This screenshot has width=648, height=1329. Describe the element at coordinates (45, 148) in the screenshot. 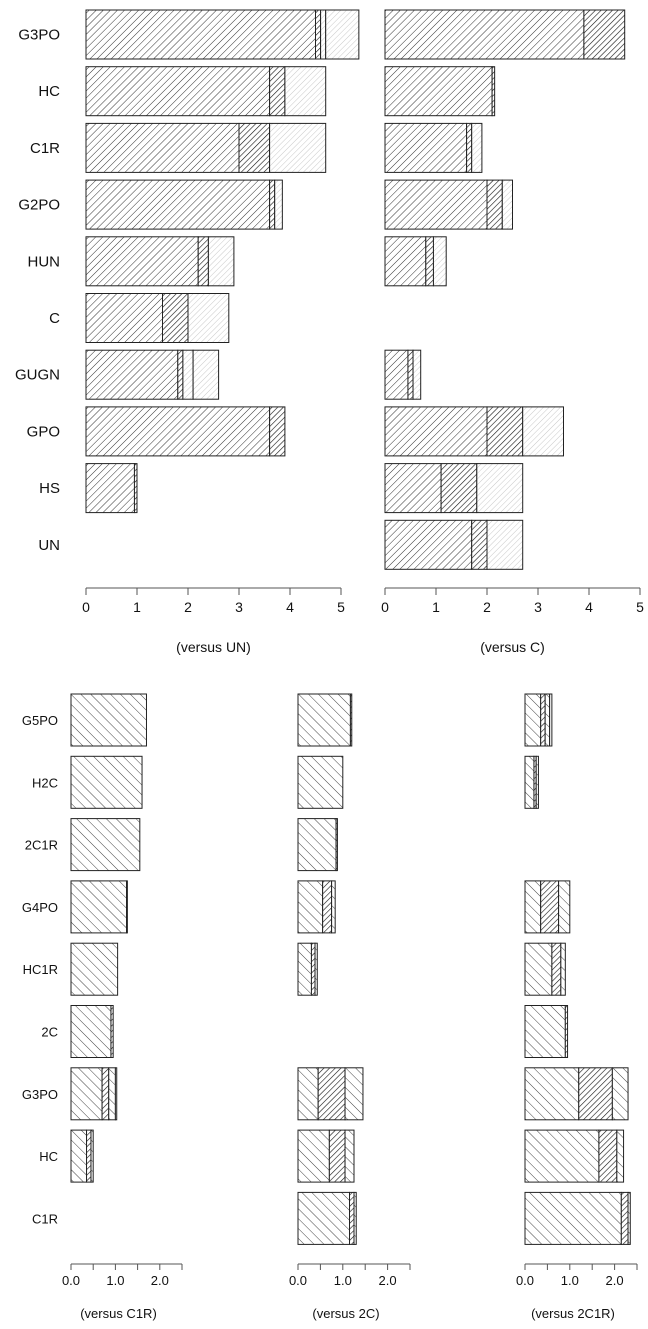

I see `category-label: C1R` at that location.